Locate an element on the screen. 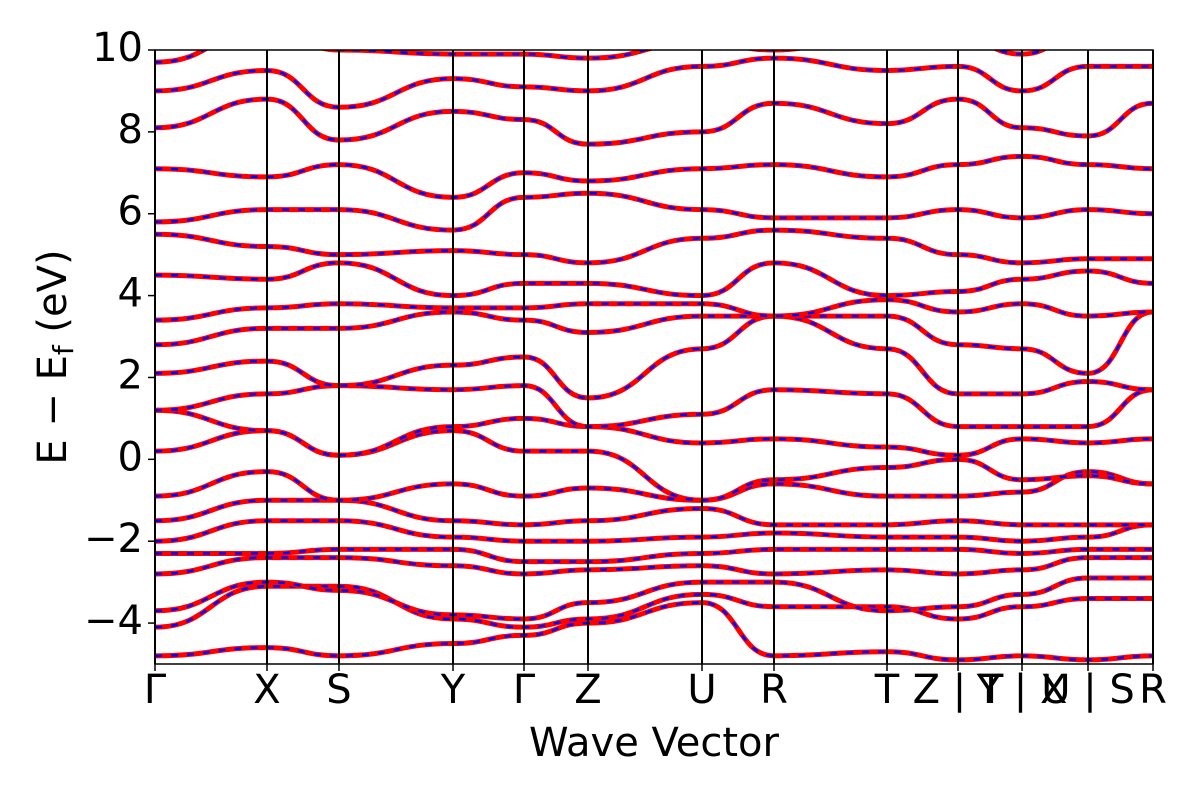 This screenshot has width=1200, height=800. y-tick-label: −4 is located at coordinates (113, 621).